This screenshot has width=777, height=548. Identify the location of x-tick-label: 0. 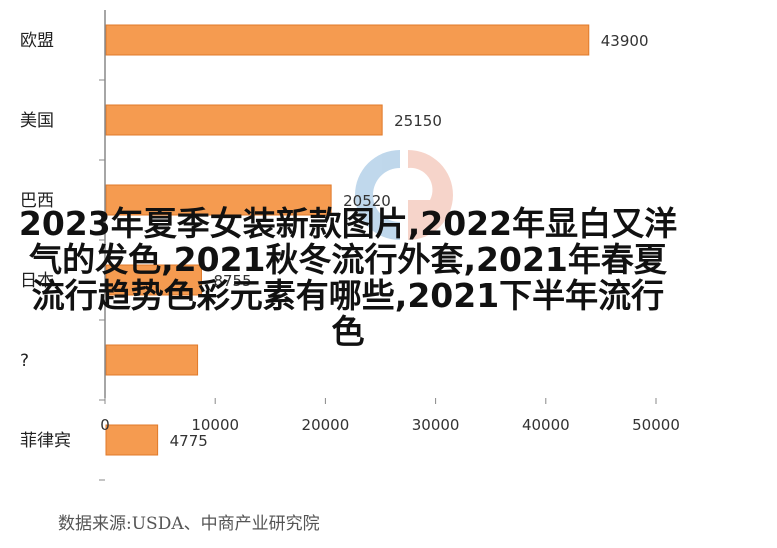
(105, 425).